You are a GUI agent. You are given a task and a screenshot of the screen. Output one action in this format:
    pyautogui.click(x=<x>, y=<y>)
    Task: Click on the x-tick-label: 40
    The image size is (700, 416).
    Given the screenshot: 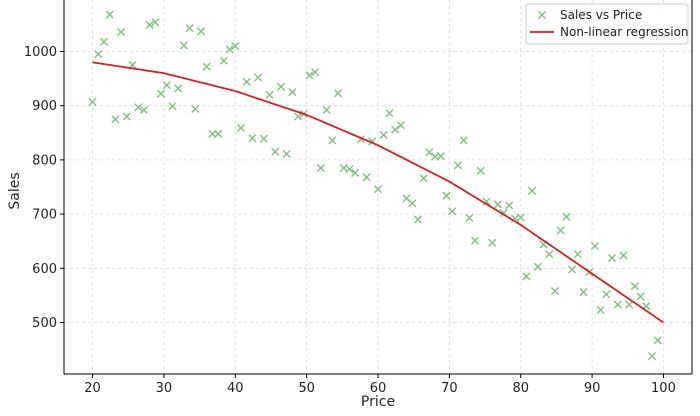 What is the action you would take?
    pyautogui.click(x=235, y=388)
    